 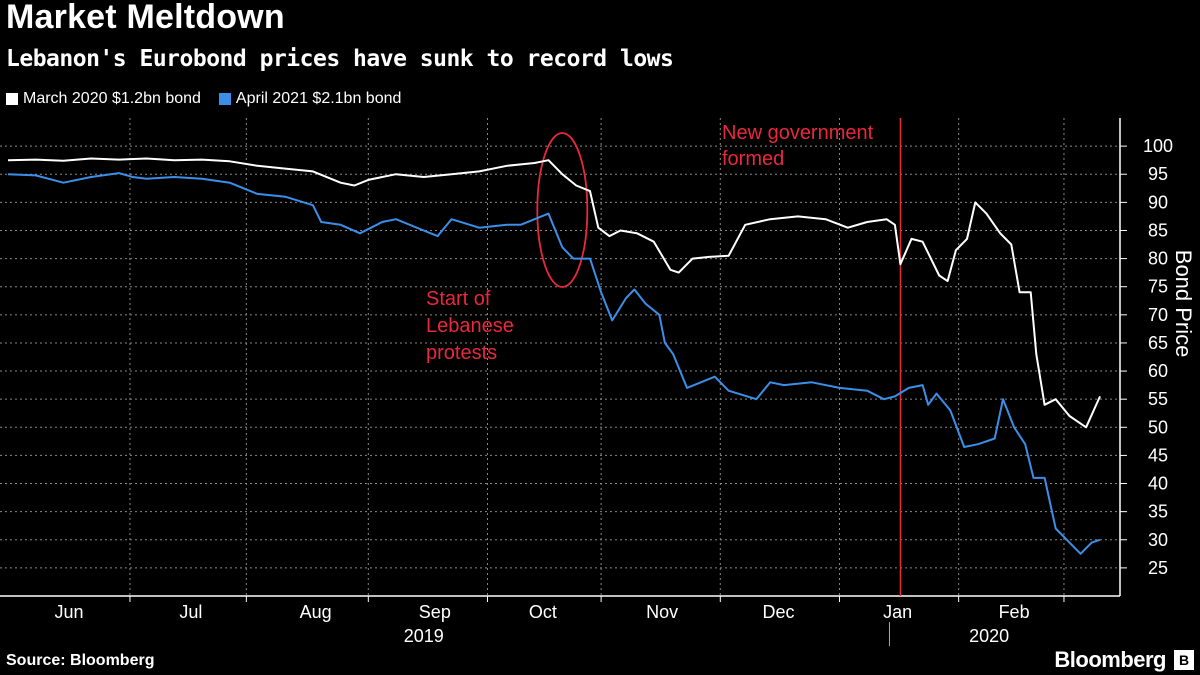 What do you see at coordinates (68, 612) in the screenshot?
I see `x-tick-label-month: Jun` at bounding box center [68, 612].